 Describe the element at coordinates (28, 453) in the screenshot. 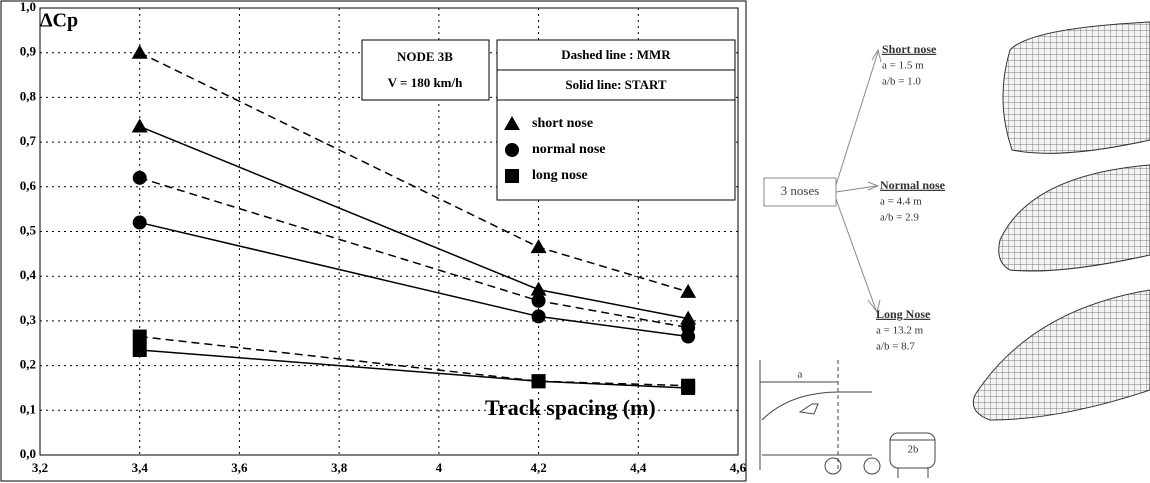

I see `y-tick-label: 0,0` at that location.